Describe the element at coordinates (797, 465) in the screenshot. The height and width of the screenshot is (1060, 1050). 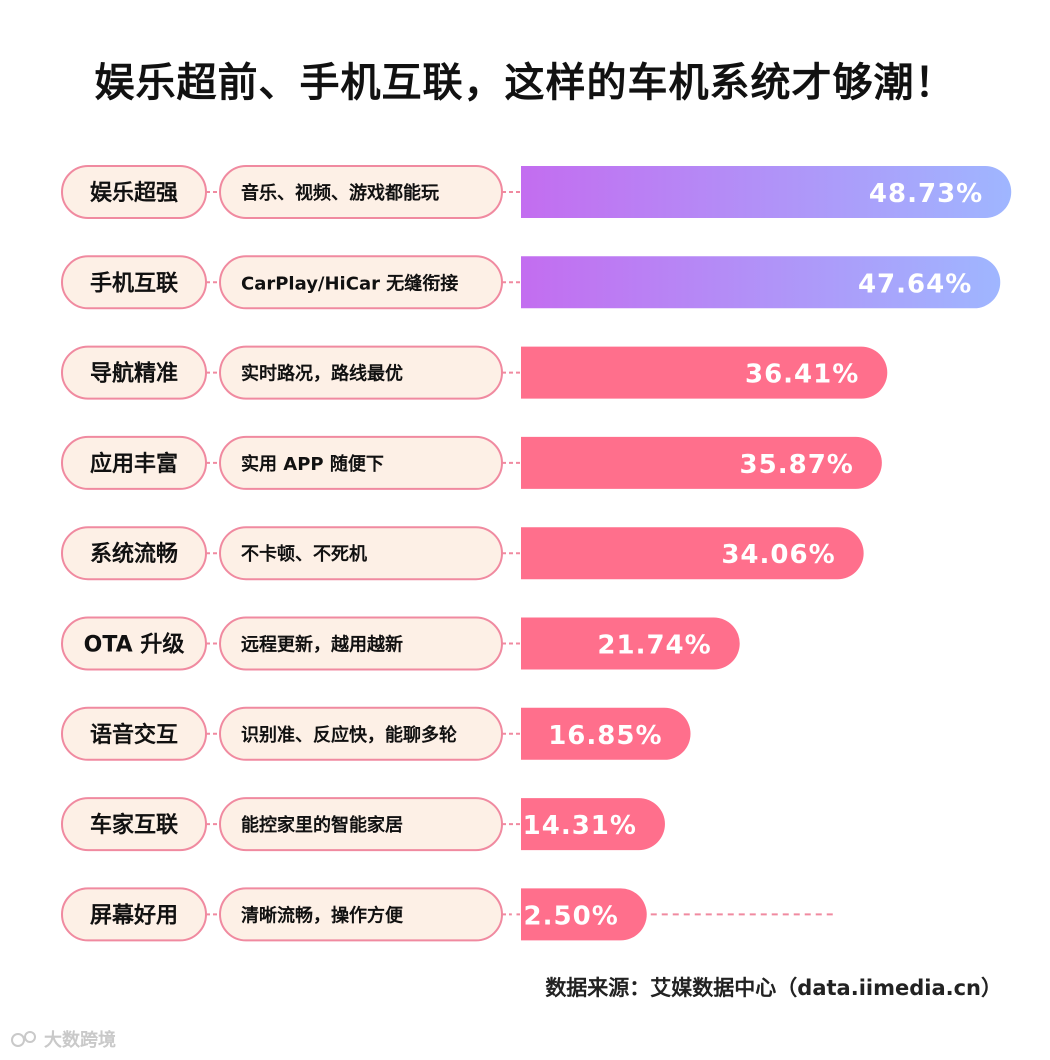
I see `bar-value-label: 35.87%` at that location.